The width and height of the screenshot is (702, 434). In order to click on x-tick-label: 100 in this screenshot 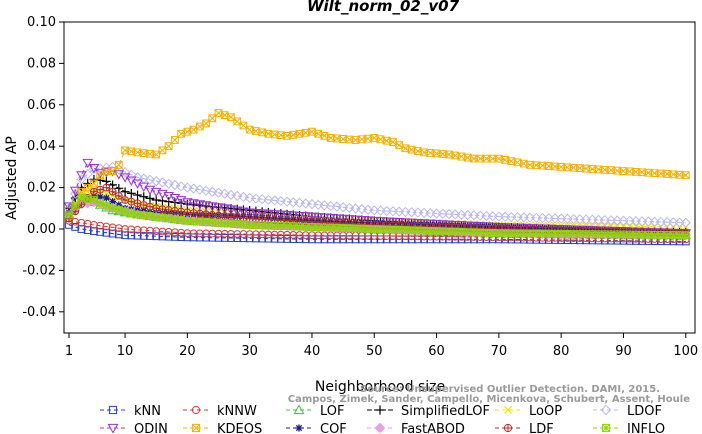, I will do `click(685, 351)`.